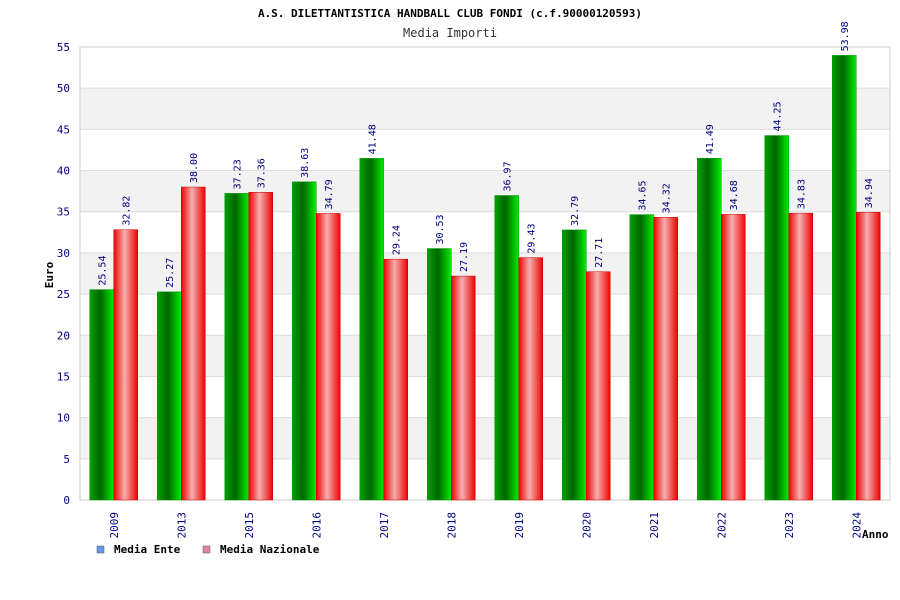  Describe the element at coordinates (329, 194) in the screenshot. I see `value-label-media-nazionale-2016: 34.79` at that location.